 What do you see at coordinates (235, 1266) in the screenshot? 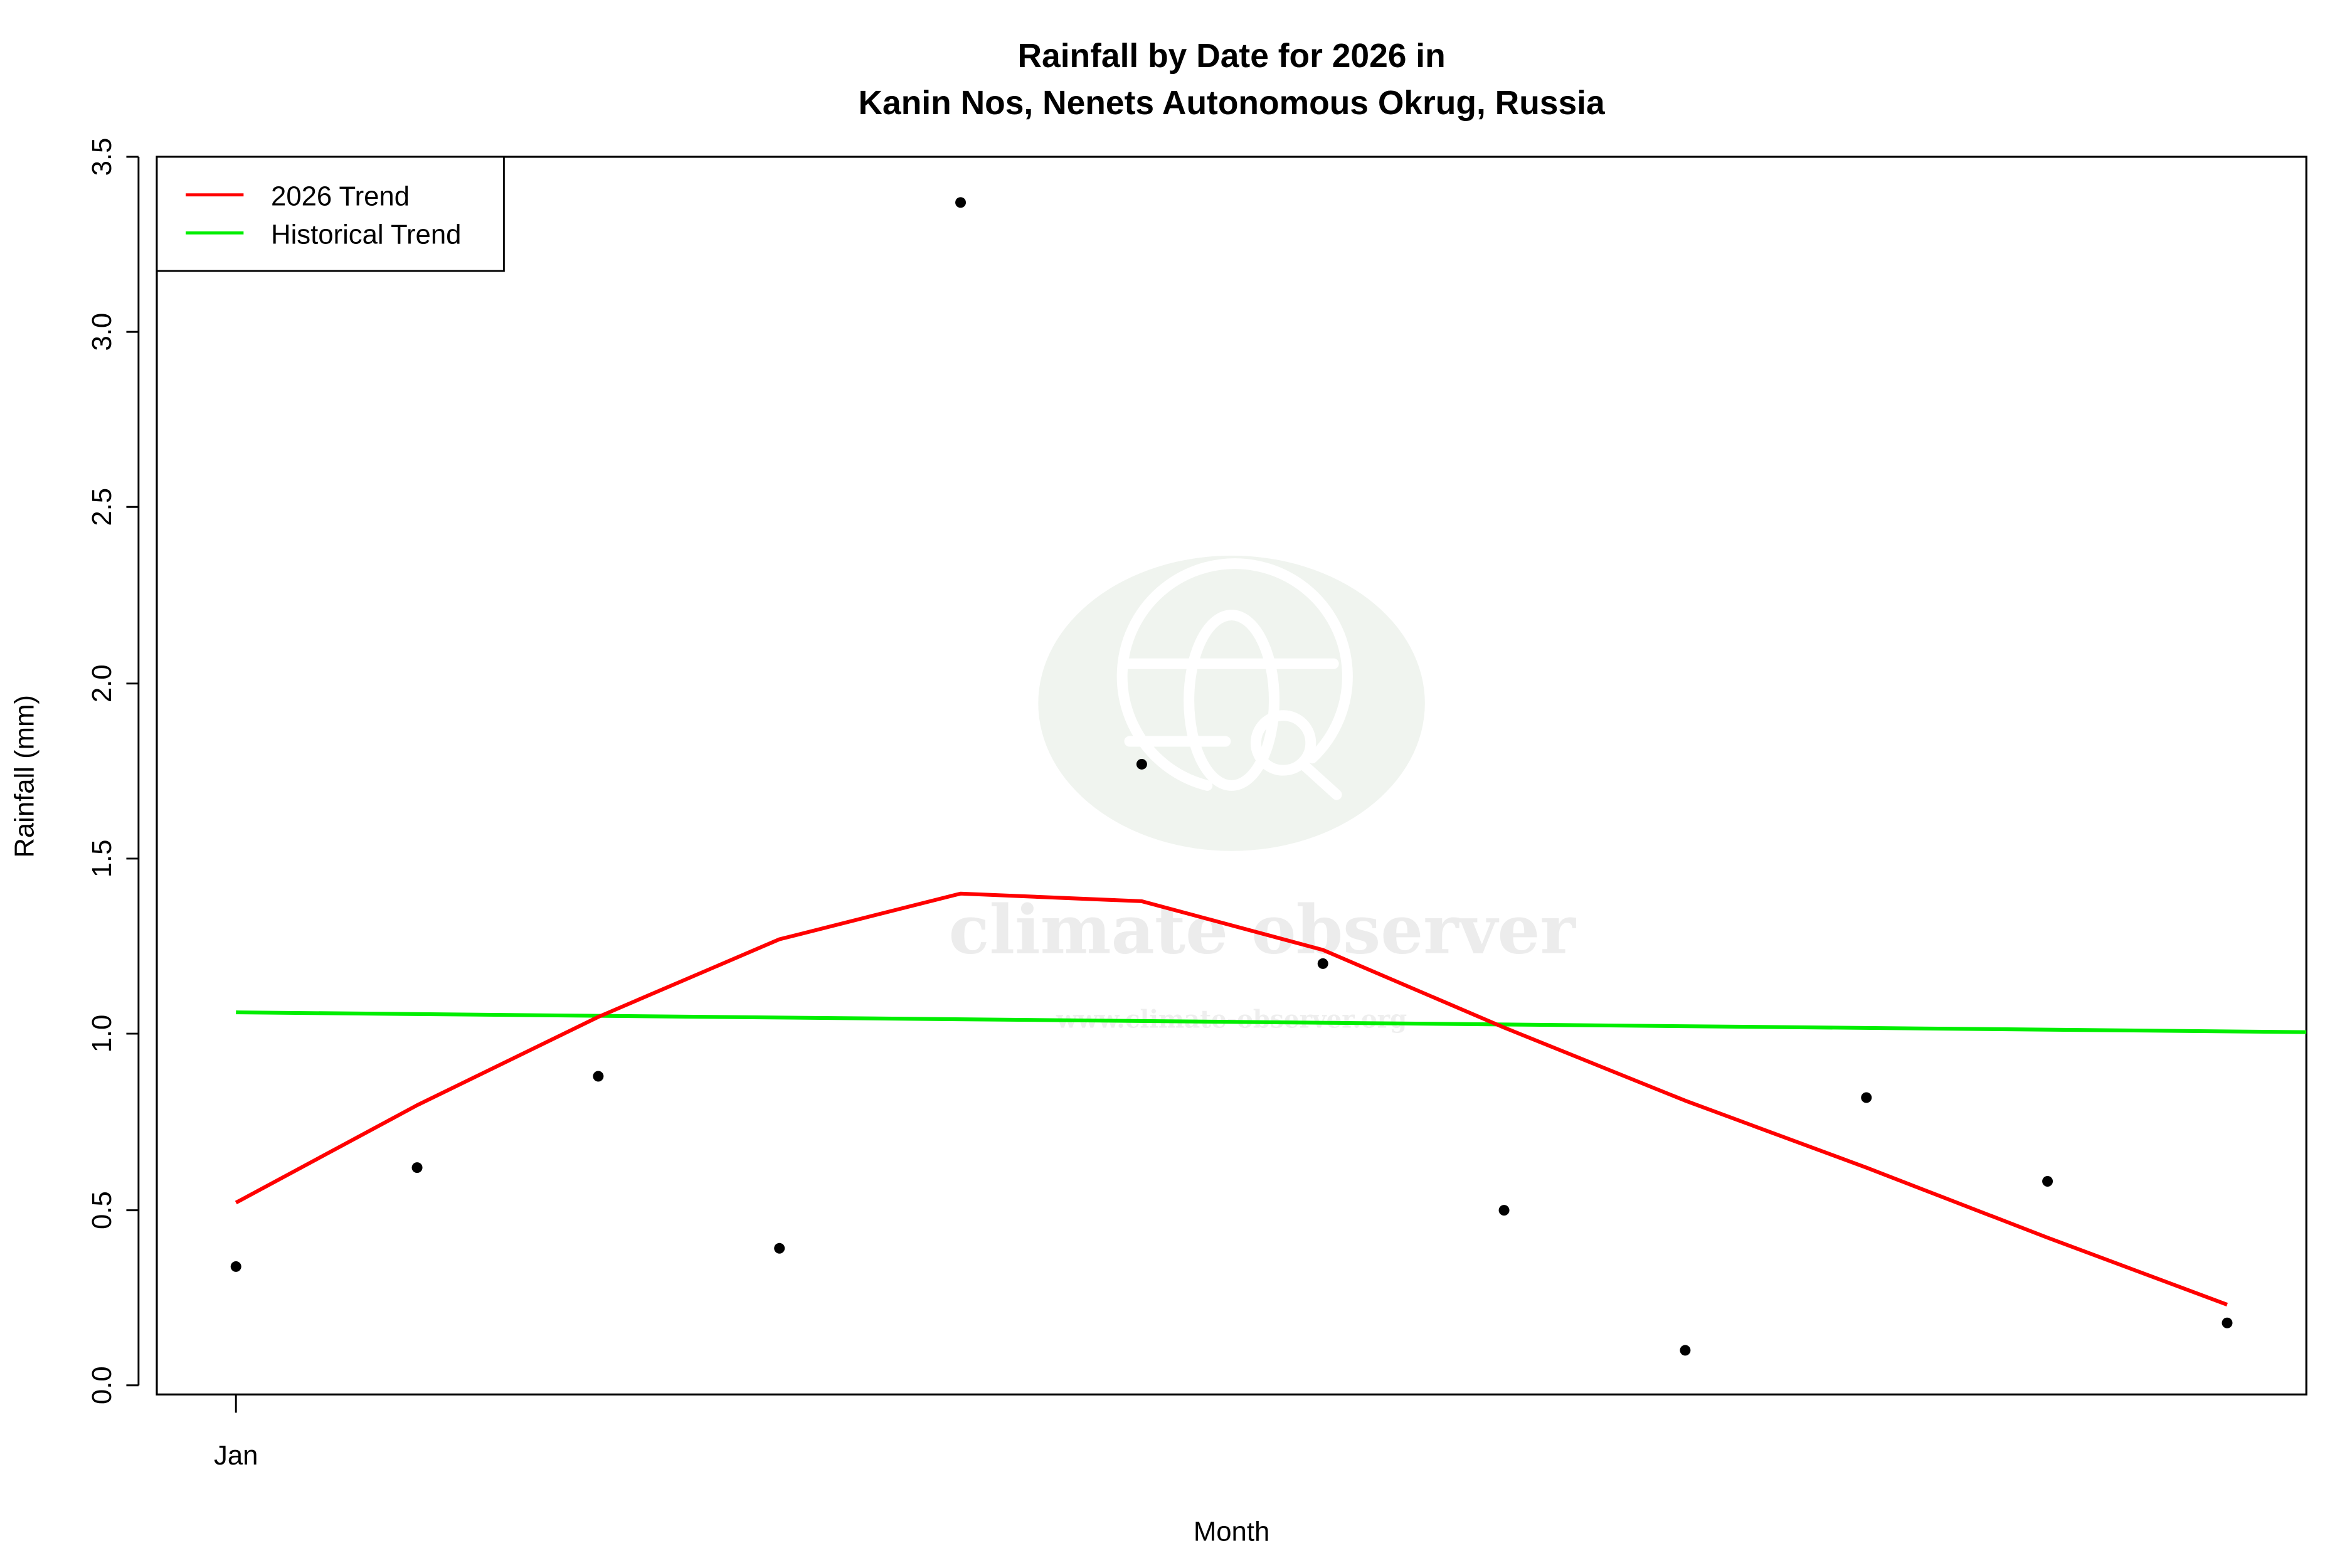
I see `data-point-jan` at bounding box center [235, 1266].